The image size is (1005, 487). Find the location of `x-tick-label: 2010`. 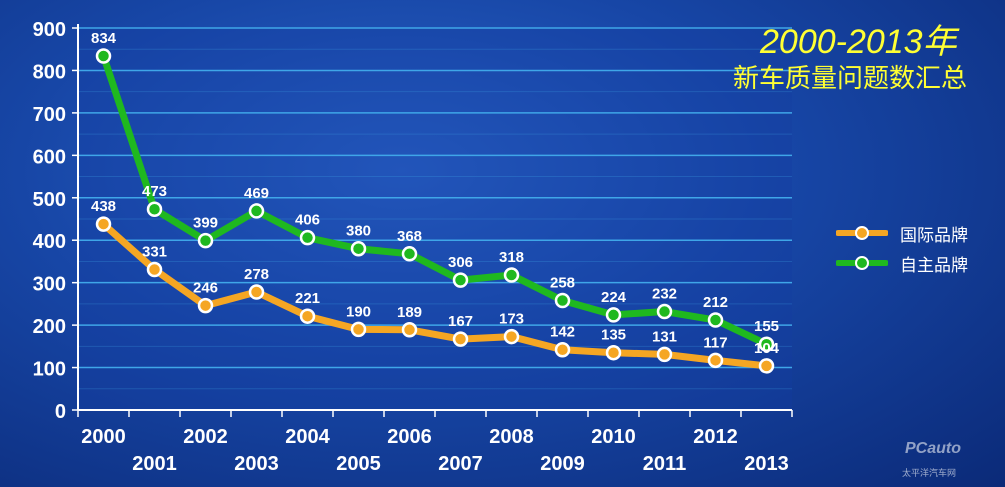

x-tick-label: 2010 is located at coordinates (613, 437).